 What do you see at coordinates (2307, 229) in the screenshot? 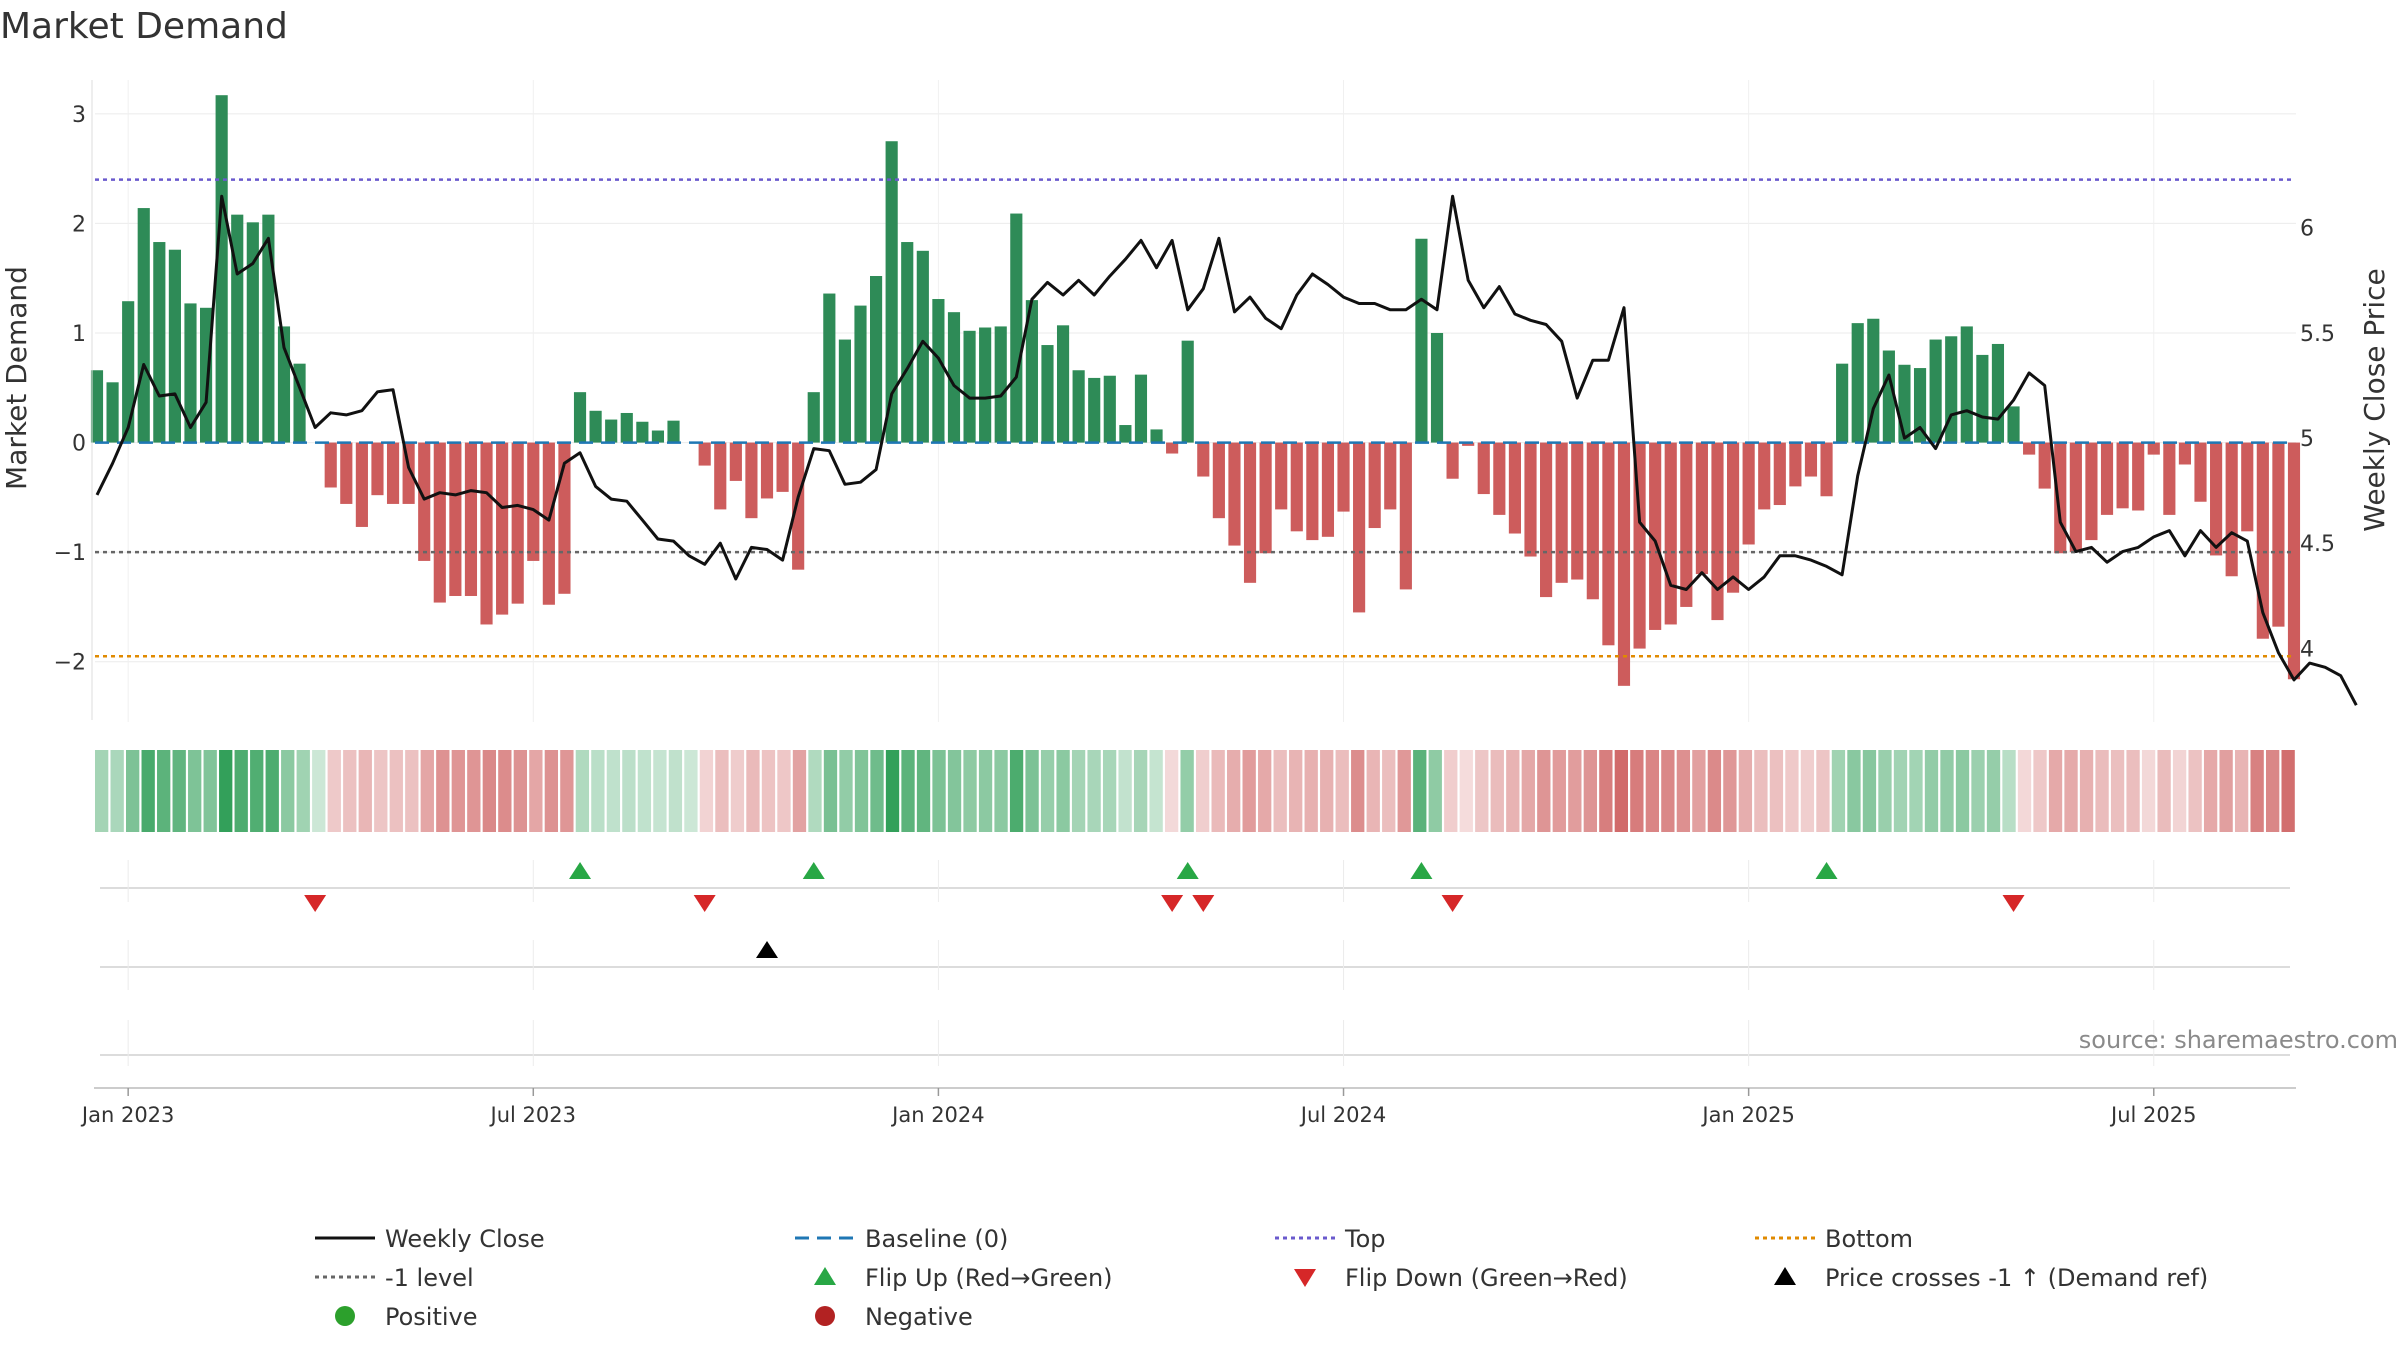
I see `y2-tick-label: 6` at bounding box center [2307, 229].